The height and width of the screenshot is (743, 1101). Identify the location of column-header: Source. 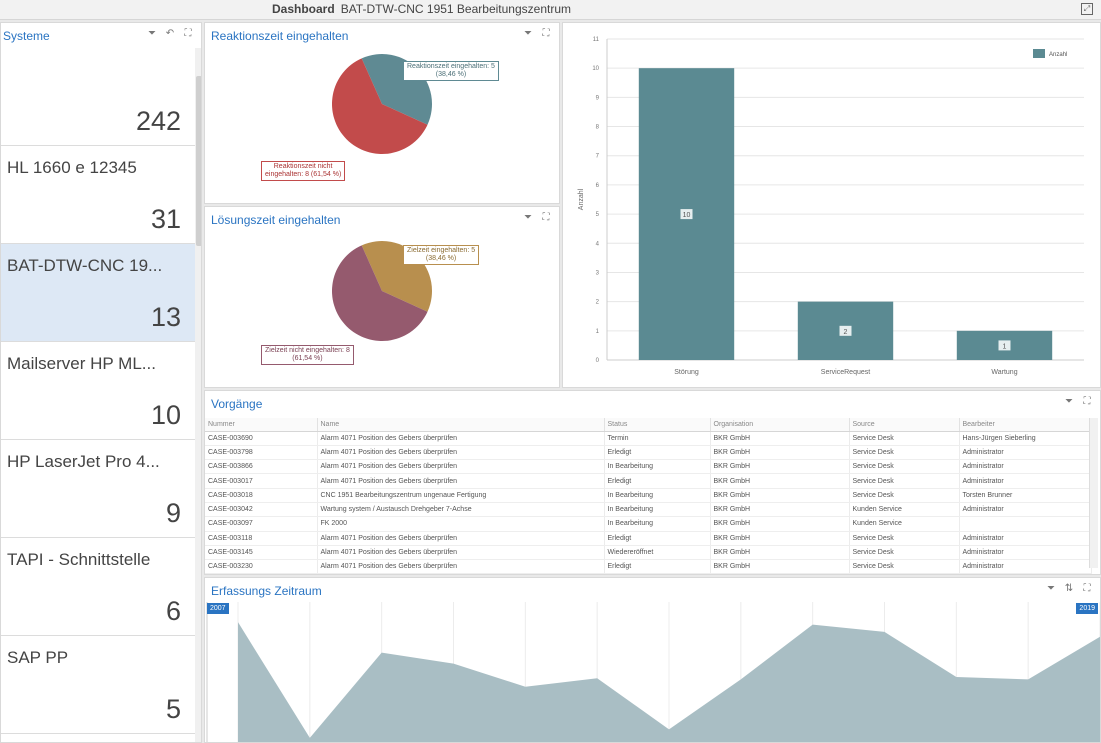
(904, 425).